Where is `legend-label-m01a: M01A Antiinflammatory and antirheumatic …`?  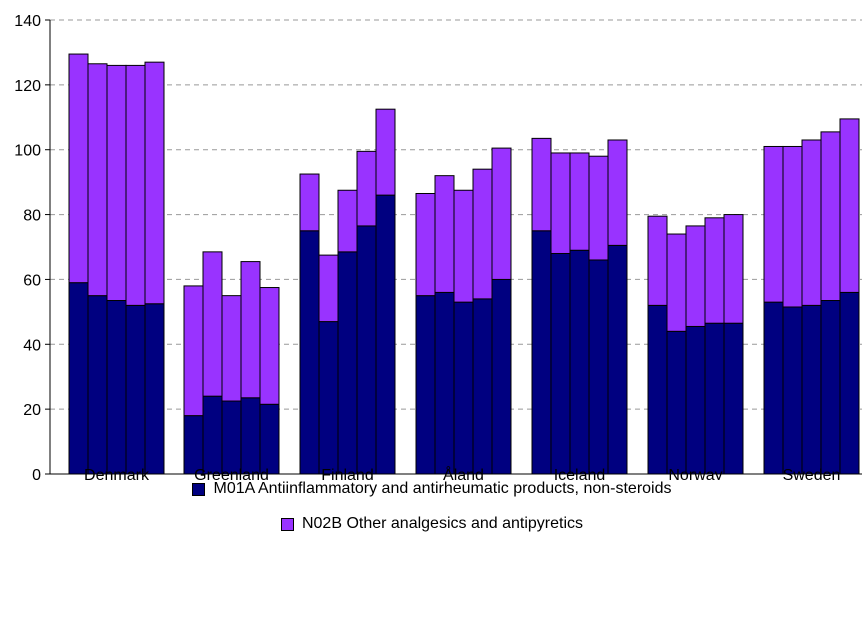
legend-label-m01a: M01A Antiinflammatory and antirheumatic … is located at coordinates (442, 488).